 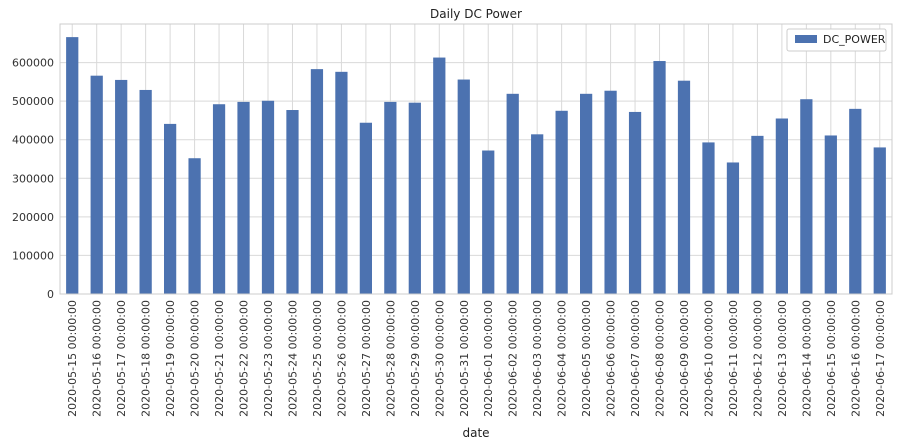 I want to click on y-tick-label: 600000, so click(x=33, y=63).